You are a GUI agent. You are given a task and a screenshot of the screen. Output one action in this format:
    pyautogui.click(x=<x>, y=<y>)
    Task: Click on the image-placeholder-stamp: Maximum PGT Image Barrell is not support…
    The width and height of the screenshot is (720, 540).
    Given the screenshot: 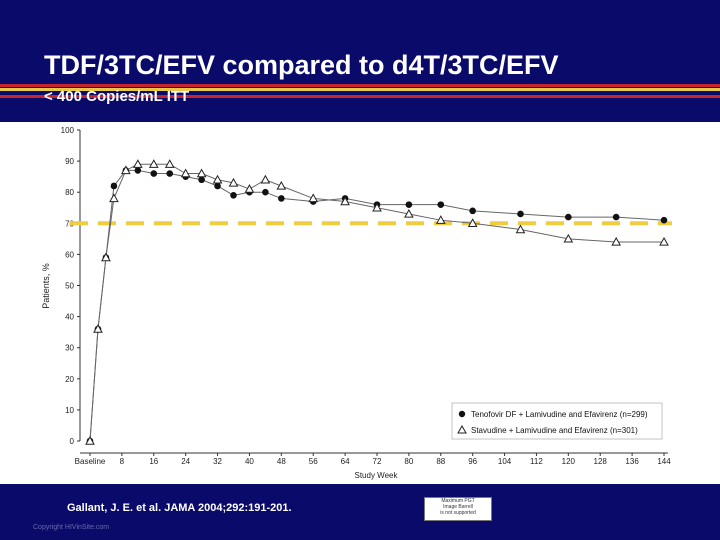 What is the action you would take?
    pyautogui.click(x=458, y=509)
    